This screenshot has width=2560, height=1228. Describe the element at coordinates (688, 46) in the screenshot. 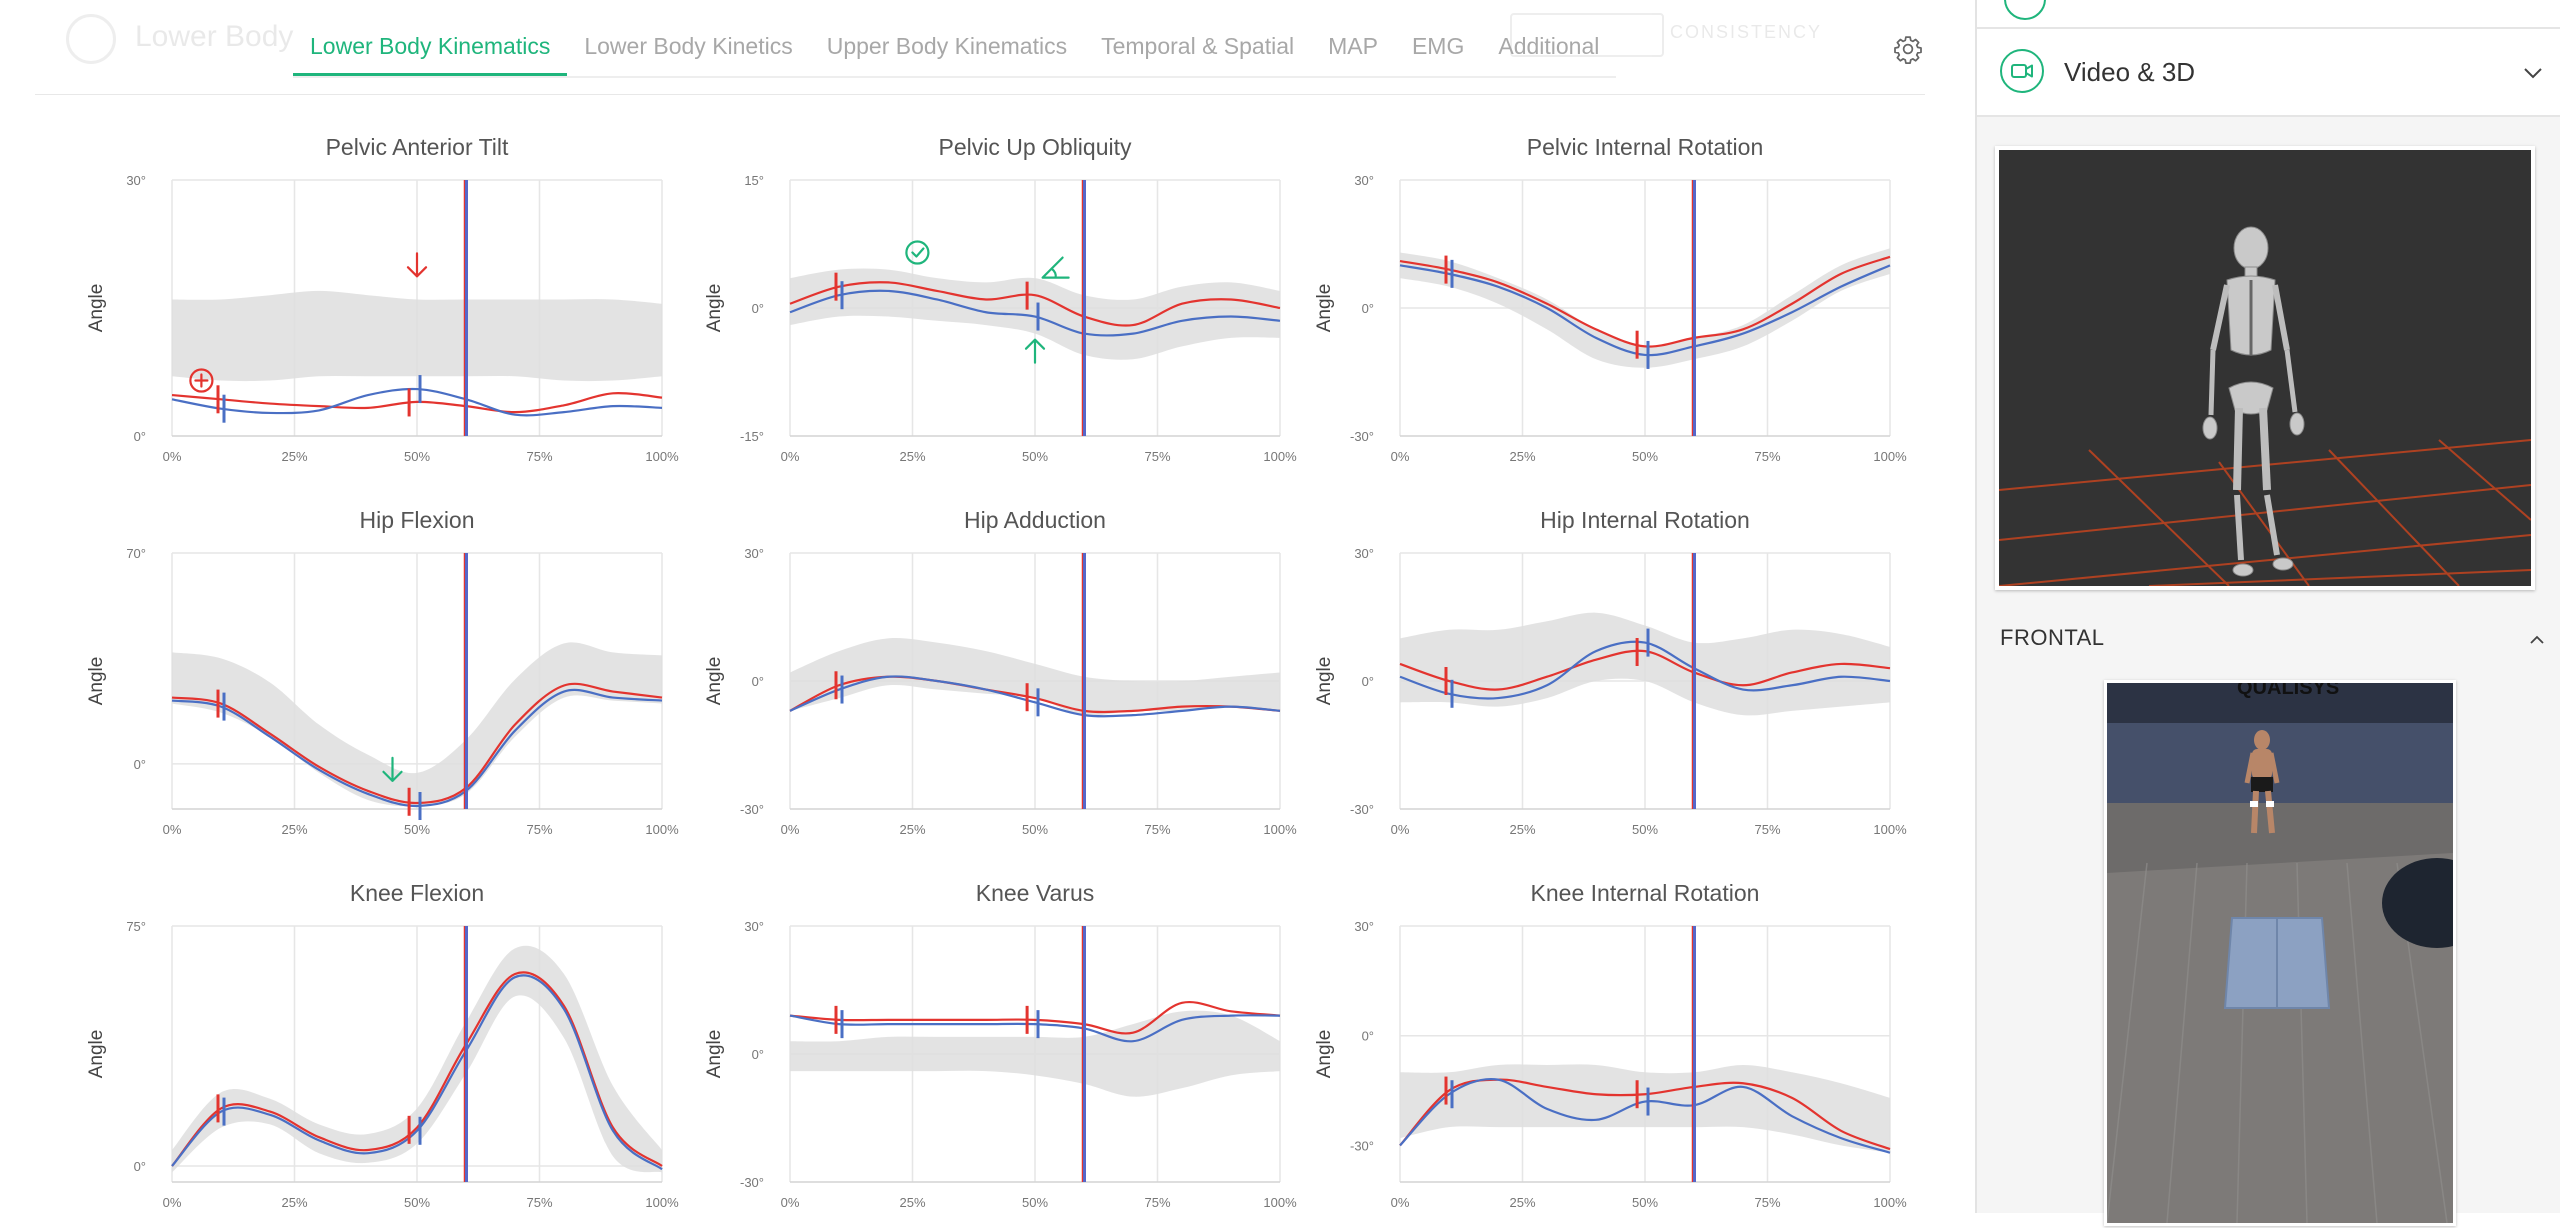

I see `tab-lower-body-kinetics: Lower Body Kinetics` at that location.